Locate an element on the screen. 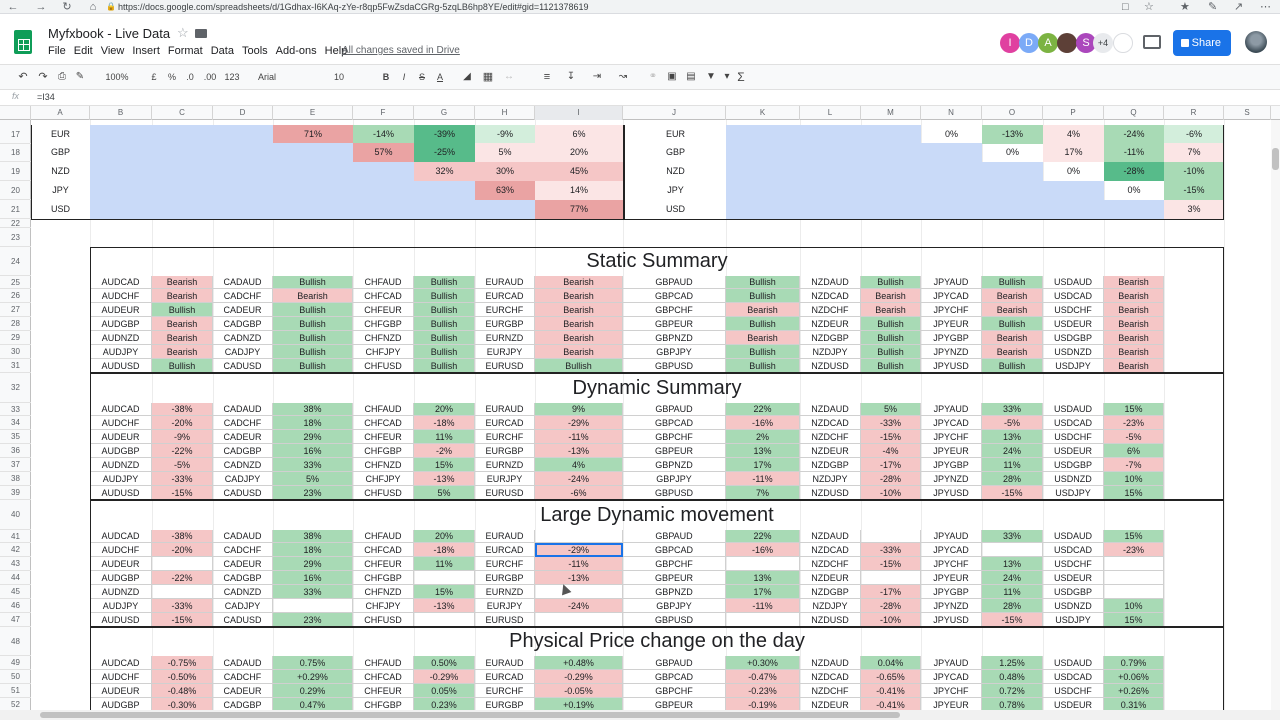  pair-label: NZDCAD is located at coordinates (830, 423).